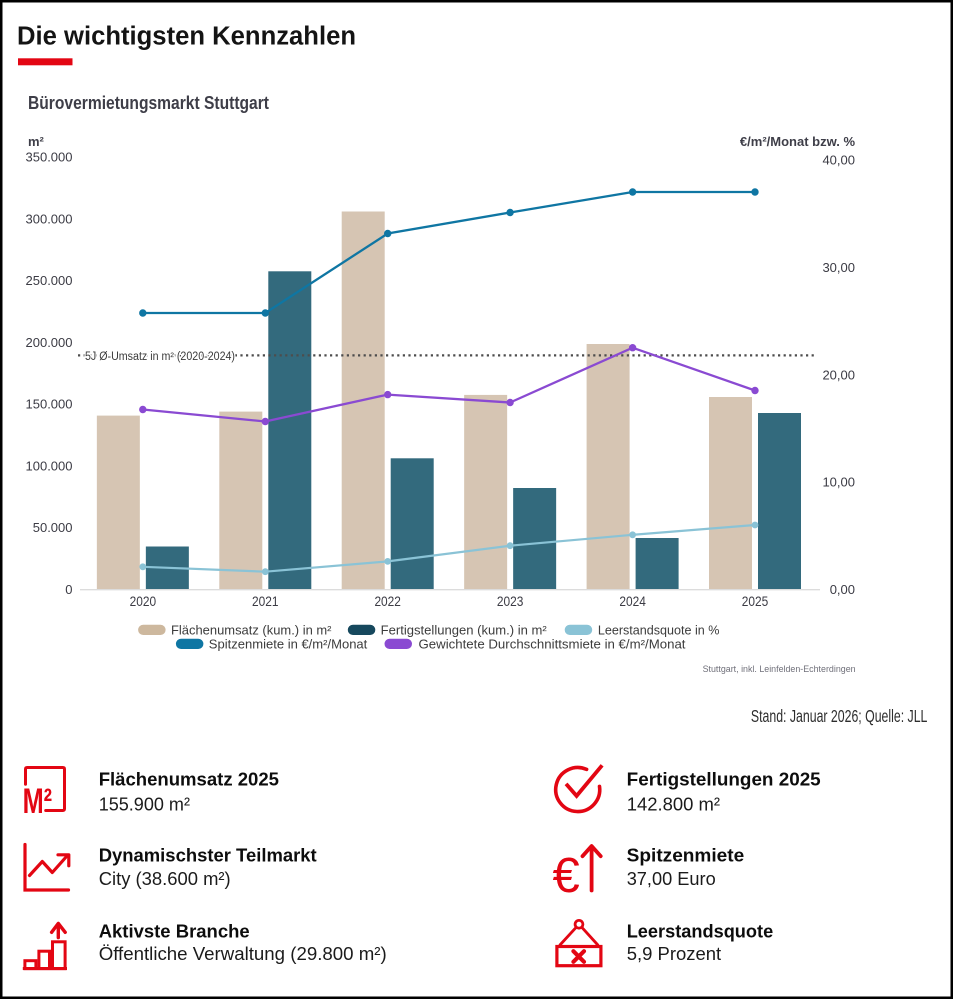 Image resolution: width=953 pixels, height=1004 pixels. Describe the element at coordinates (160, 357) in the screenshot. I see `svg-text: 5J Ø-Umsatz in m² (2020-2024)` at that location.